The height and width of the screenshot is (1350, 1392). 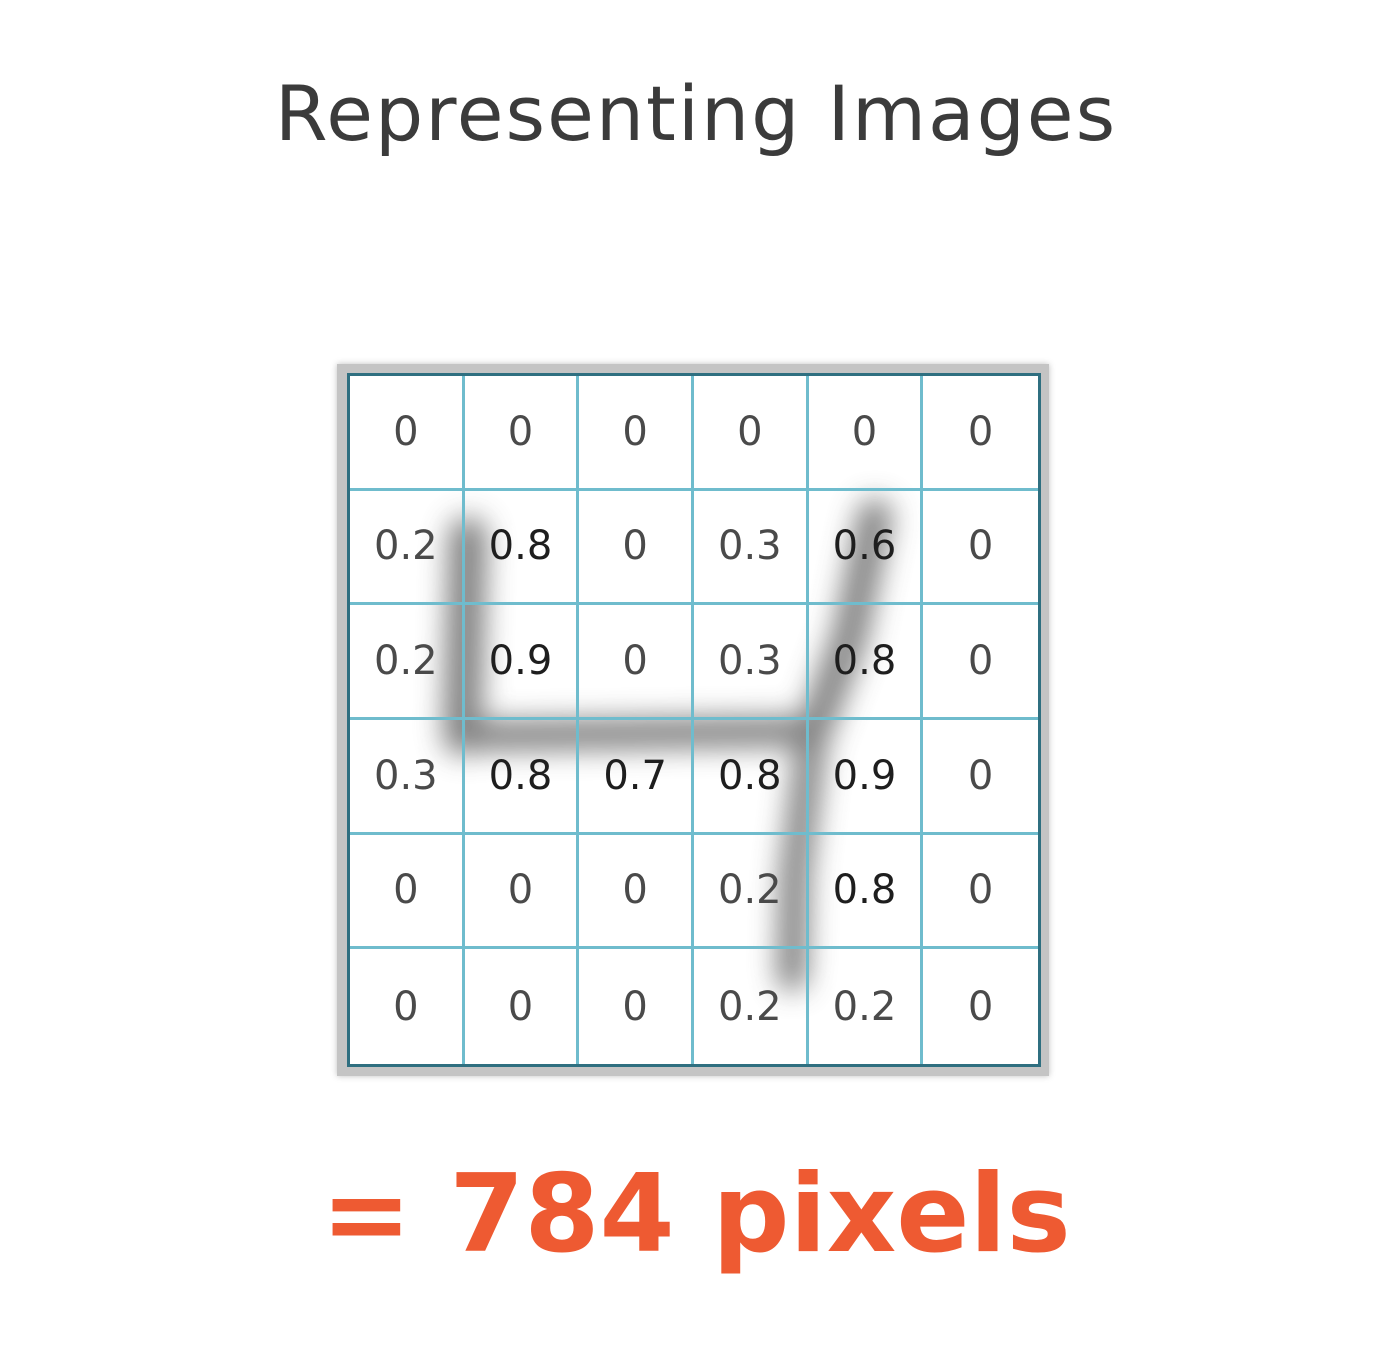 I want to click on pixel-cell: 0.6, so click(x=866, y=548).